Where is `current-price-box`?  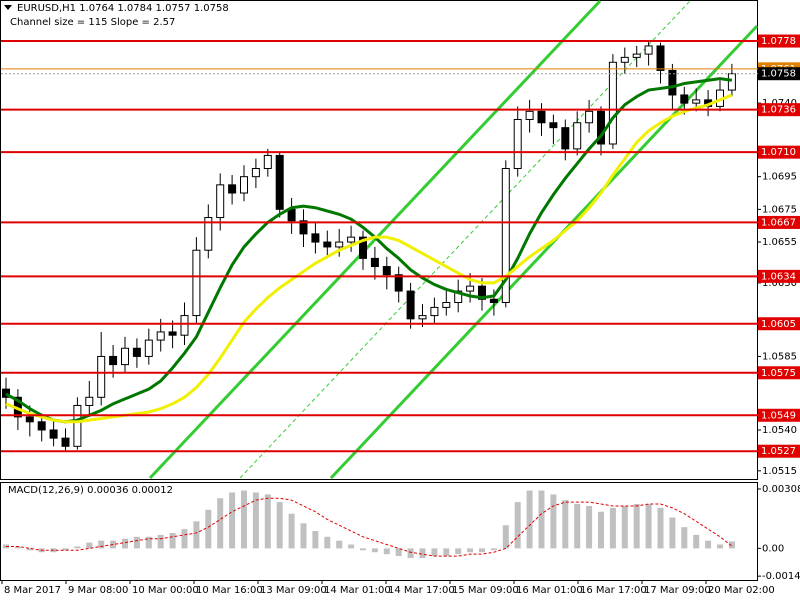
current-price-box is located at coordinates (779, 74).